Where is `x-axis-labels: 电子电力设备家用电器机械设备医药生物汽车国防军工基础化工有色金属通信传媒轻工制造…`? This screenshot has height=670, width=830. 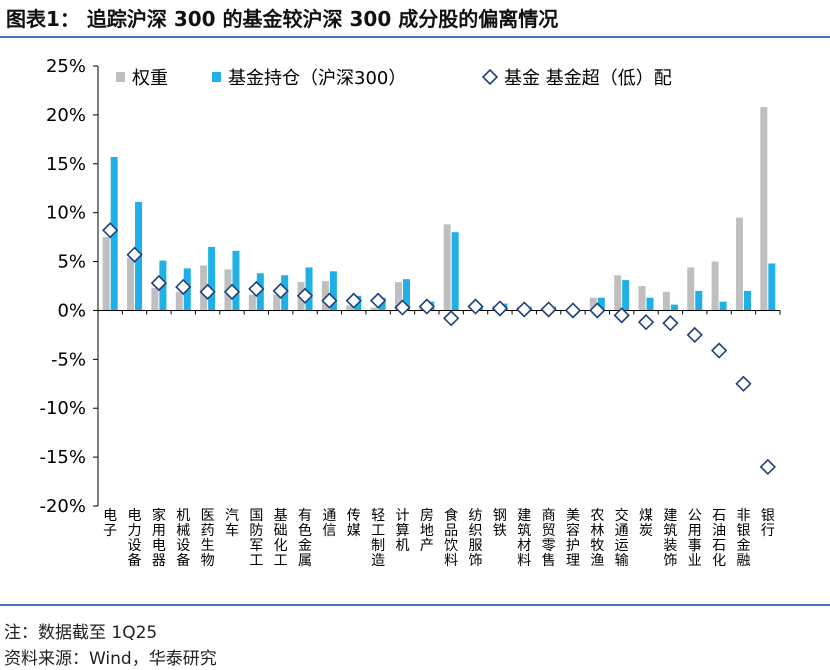 x-axis-labels: 电子电力设备家用电器机械设备医药生物汽车国防军工基础化工有色金属通信传媒轻工制造… is located at coordinates (439, 538).